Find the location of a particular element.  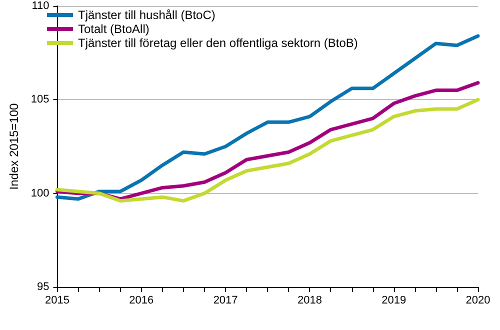

y-tick-label: 105 is located at coordinates (40, 100).